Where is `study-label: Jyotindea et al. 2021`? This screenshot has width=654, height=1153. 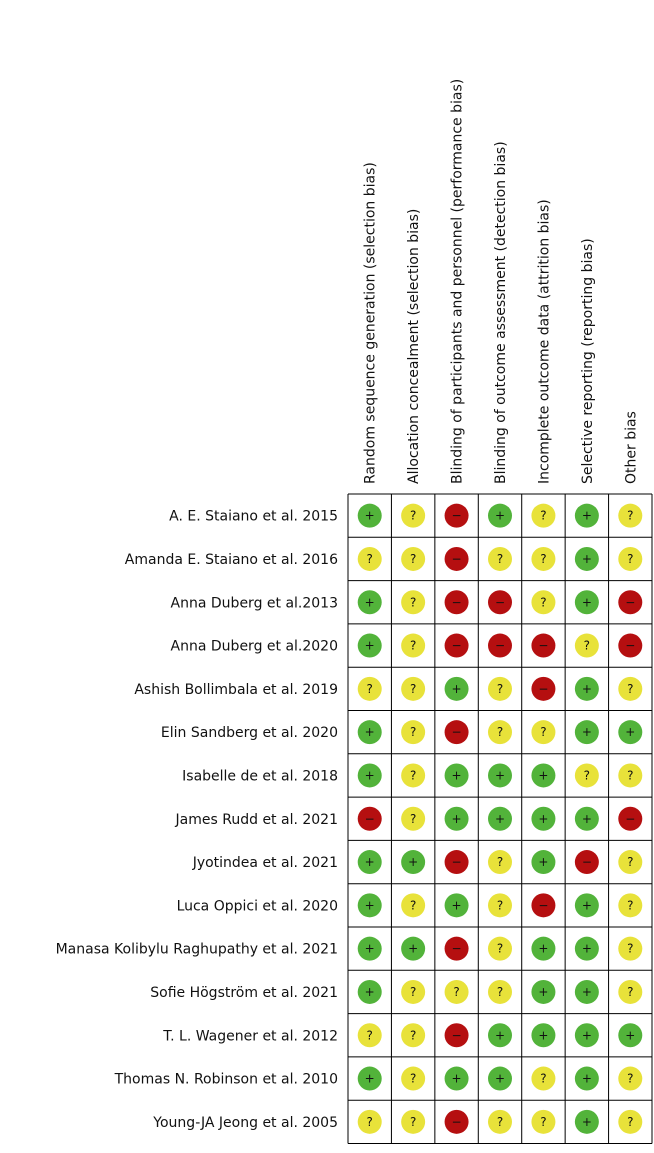
study-label: Jyotindea et al. 2021 is located at coordinates (265, 863).